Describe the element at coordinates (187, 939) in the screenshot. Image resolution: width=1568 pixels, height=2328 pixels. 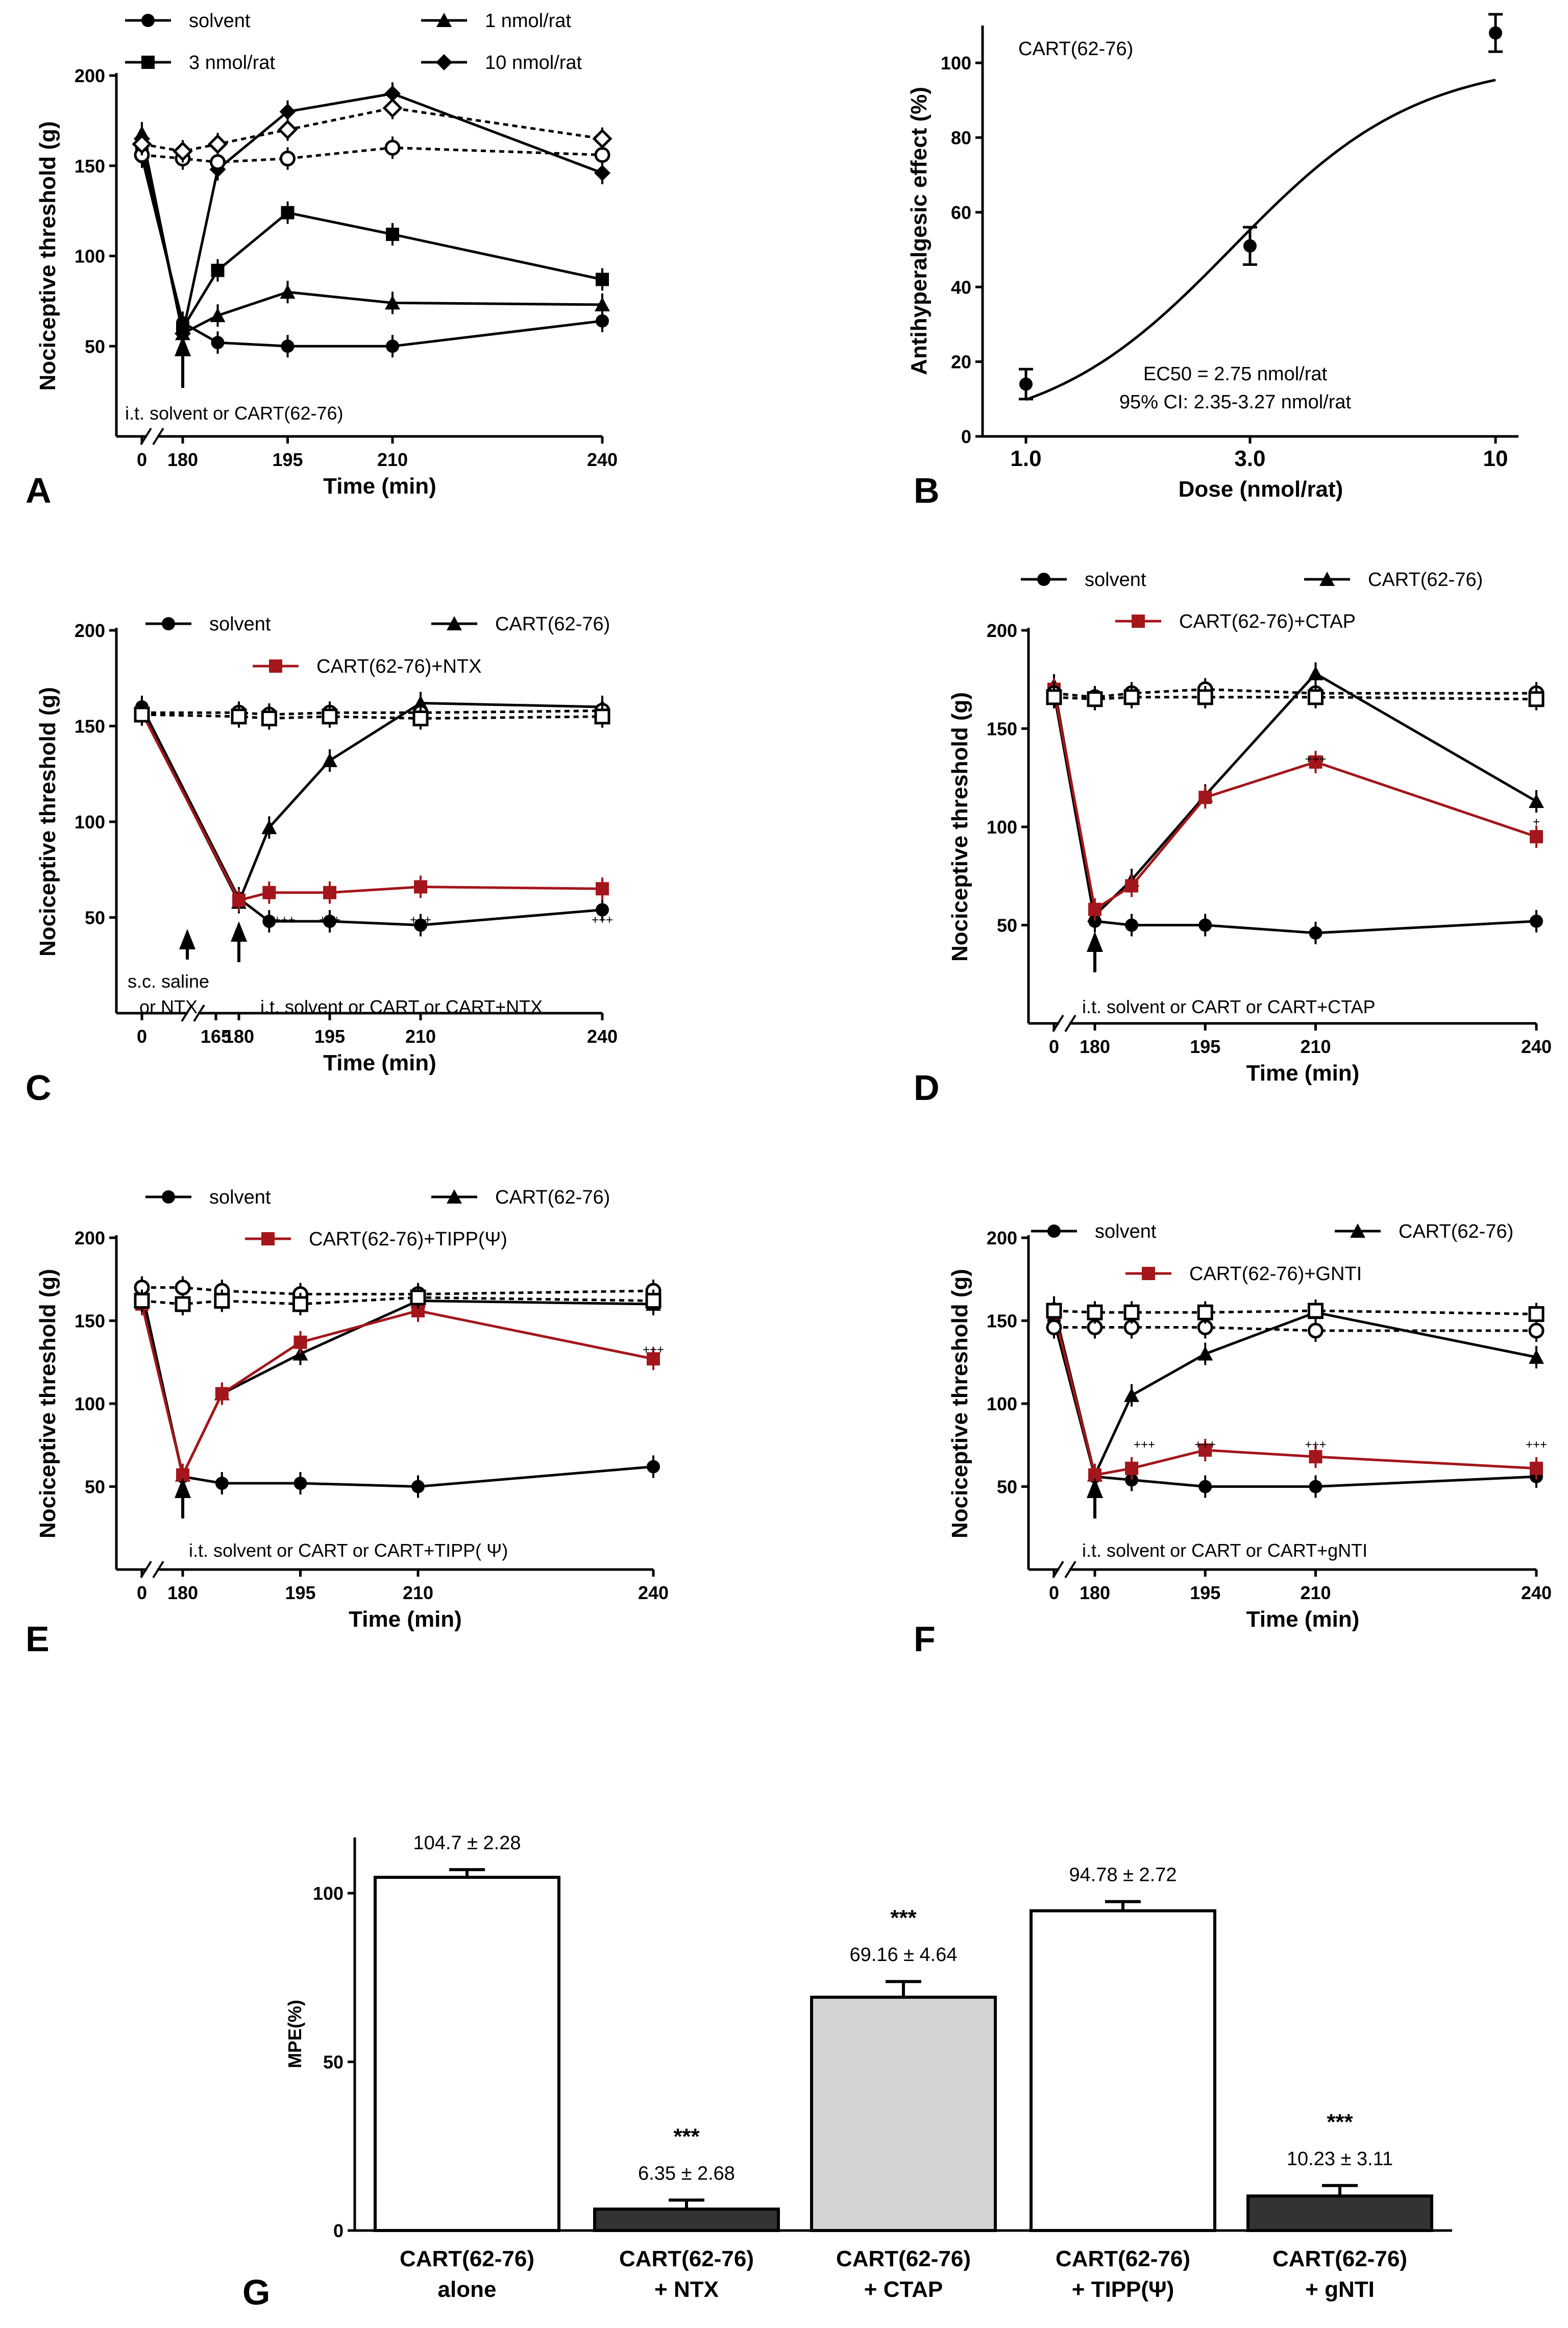
I see `arrow-pre-C-head` at that location.